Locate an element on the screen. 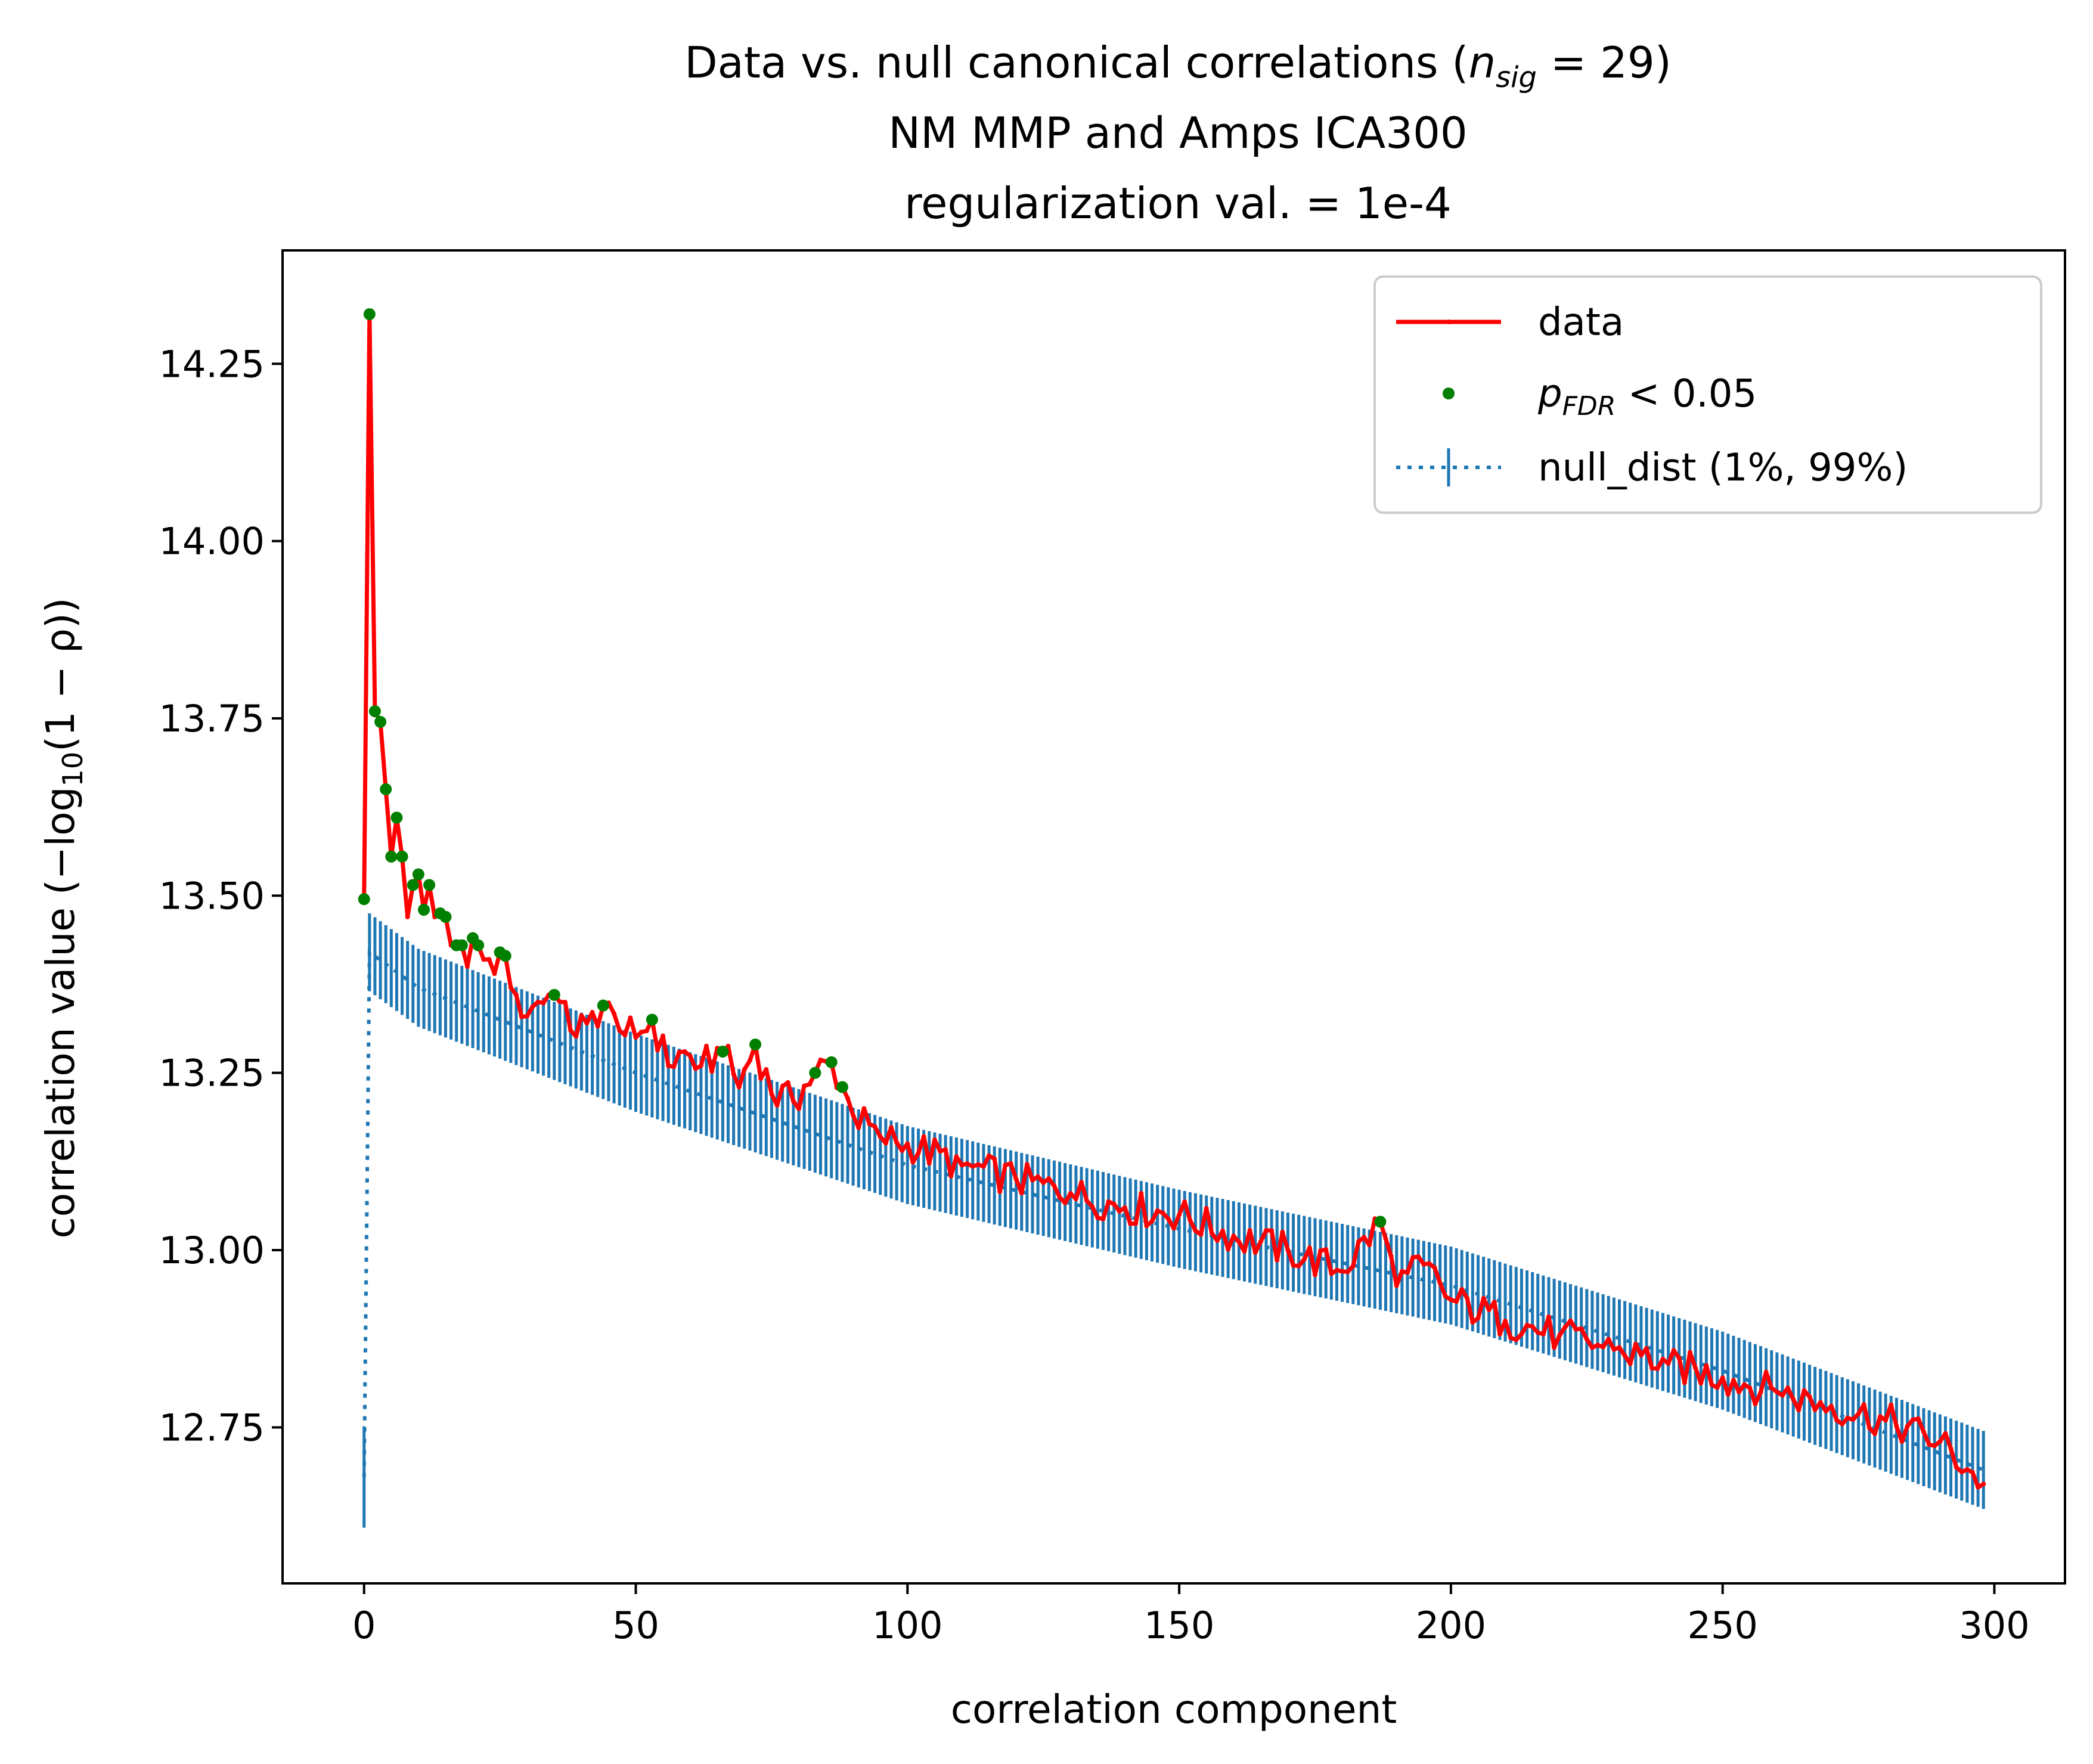 This screenshot has height=1764, width=2093. y-tick-label: 13.50 is located at coordinates (212, 895).